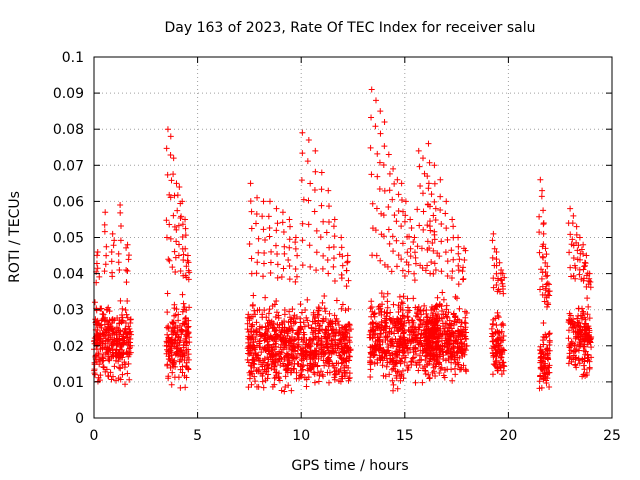  I want to click on y-tick-label: 0.06, so click(68, 202).